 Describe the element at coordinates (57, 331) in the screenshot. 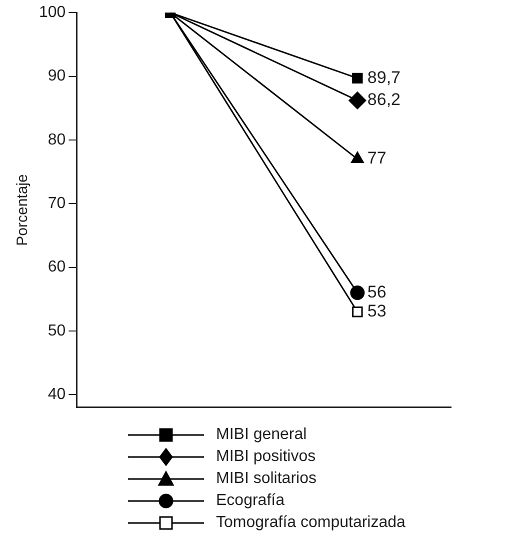

I see `y-tick-label: 50` at that location.